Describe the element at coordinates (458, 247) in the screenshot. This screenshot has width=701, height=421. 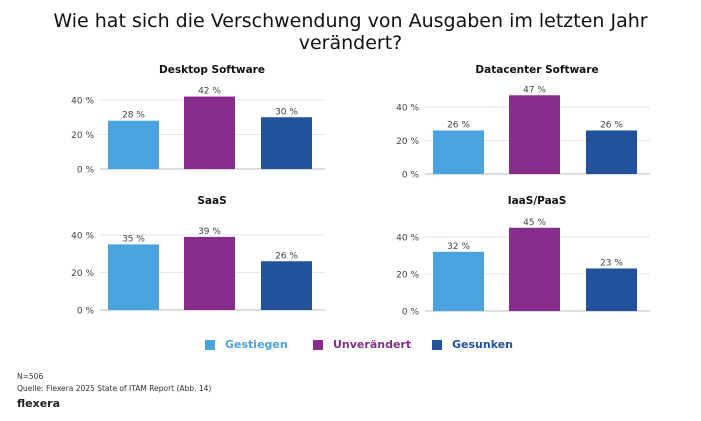
I see `data-label: 32 %` at that location.